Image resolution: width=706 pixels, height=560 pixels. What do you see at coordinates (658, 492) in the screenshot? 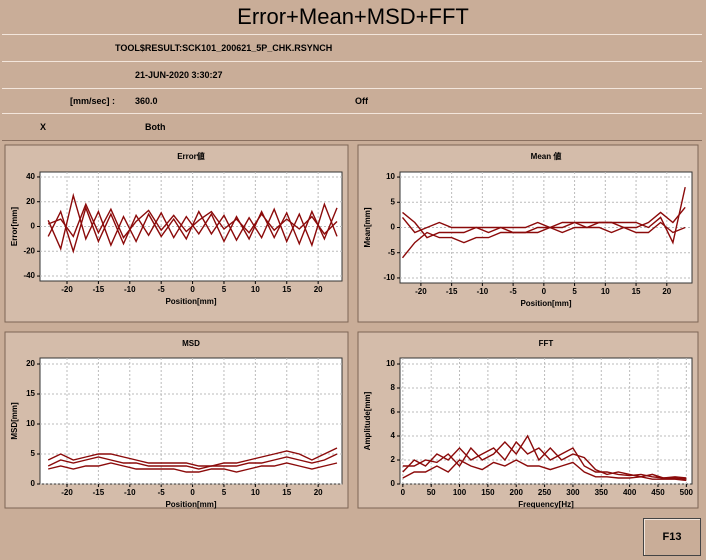
I see `x-tick-label: 450` at bounding box center [658, 492].